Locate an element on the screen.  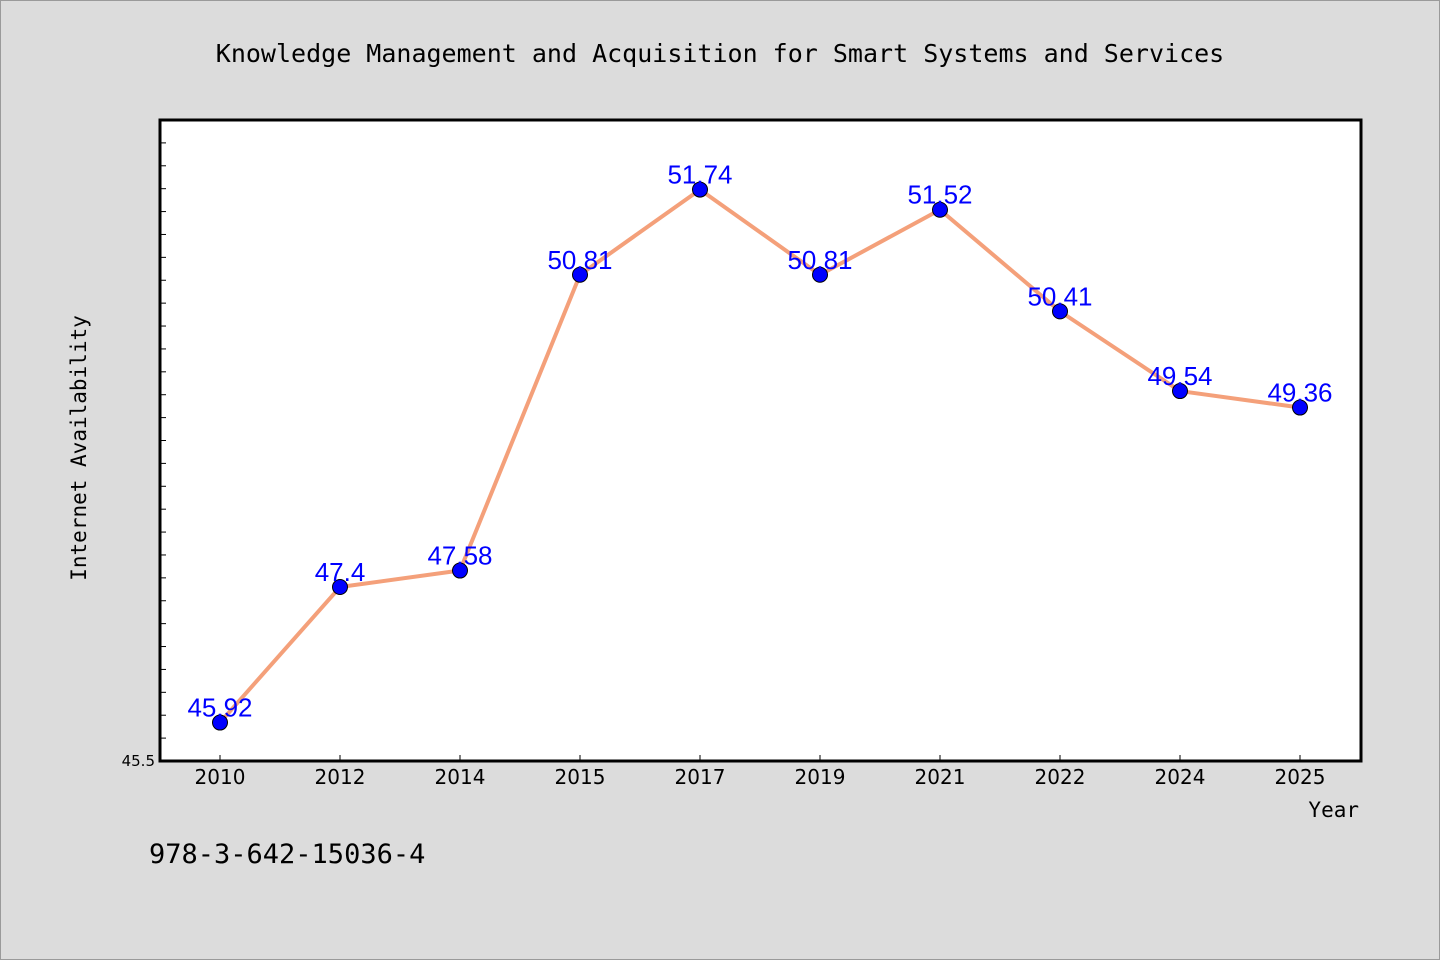
data-label: 47.4 is located at coordinates (340, 572).